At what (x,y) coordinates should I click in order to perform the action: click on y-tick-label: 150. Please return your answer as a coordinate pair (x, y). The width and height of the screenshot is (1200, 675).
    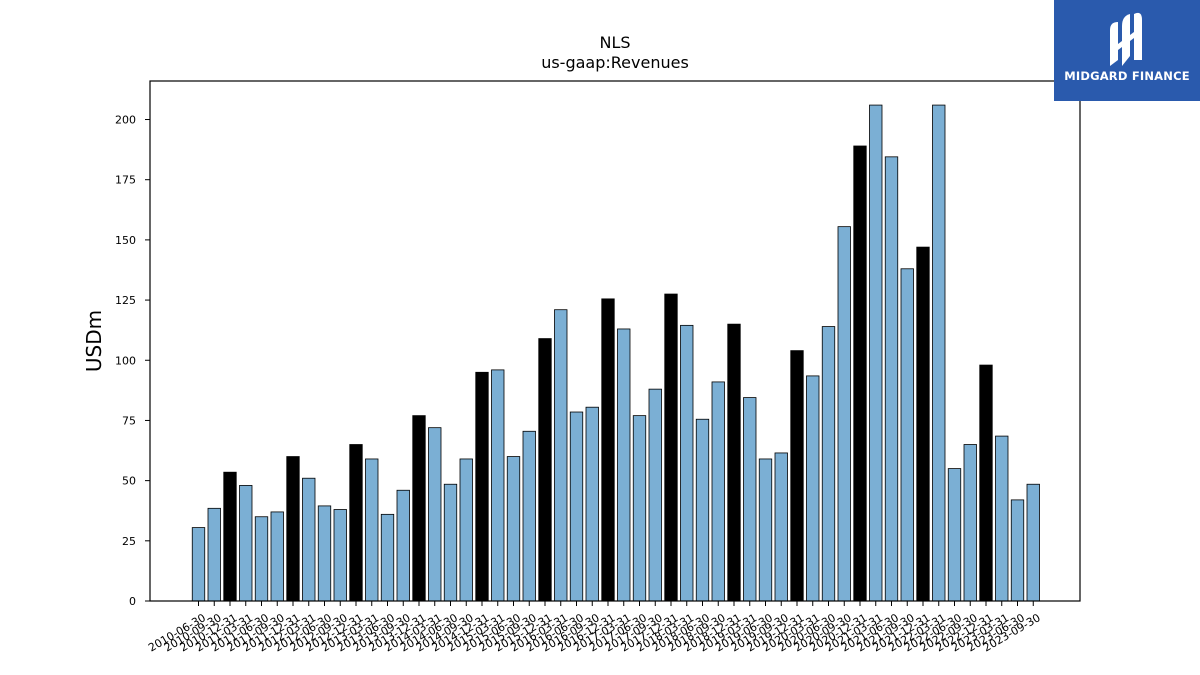
    Looking at the image, I should click on (125, 240).